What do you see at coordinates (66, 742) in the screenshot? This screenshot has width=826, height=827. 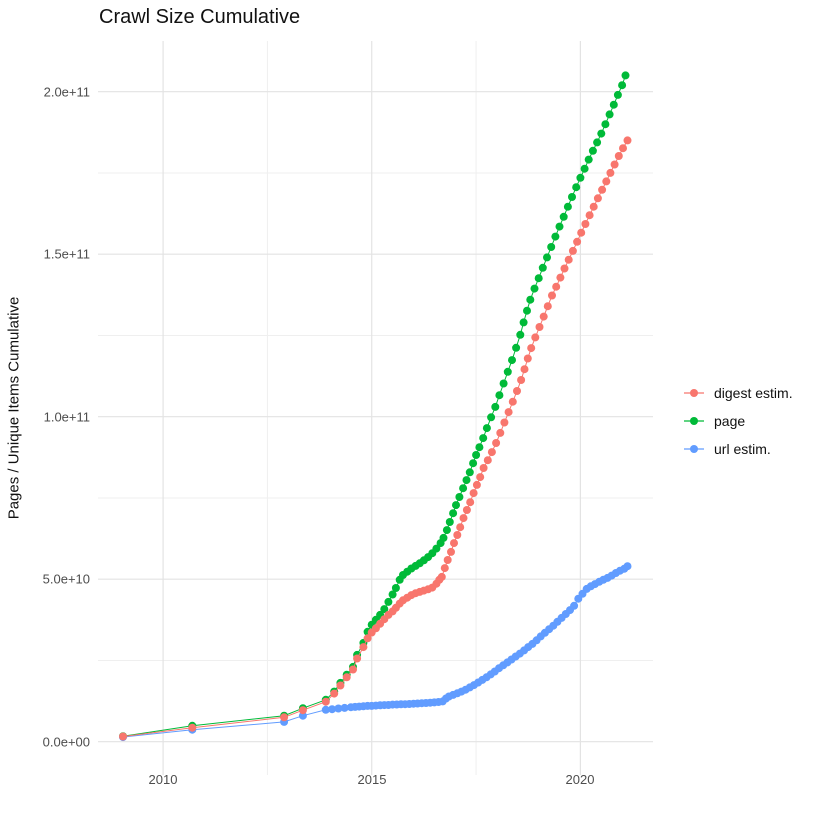 I see `y-tick-0: 0.0e+00` at bounding box center [66, 742].